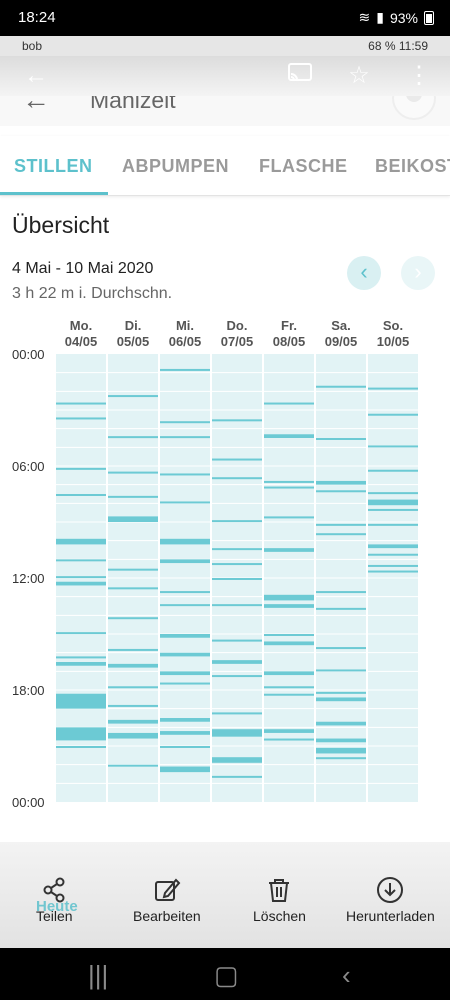 This screenshot has height=1000, width=450. Describe the element at coordinates (28, 802) in the screenshot. I see `y-tick-label: 00:00` at that location.